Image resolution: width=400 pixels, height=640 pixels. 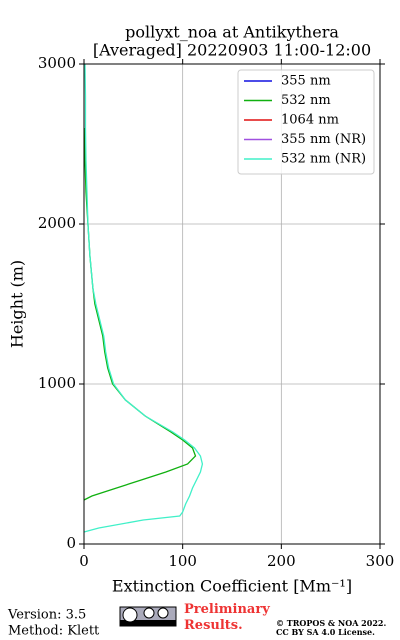 What do you see at coordinates (232, 586) in the screenshot?
I see `x-axis-label: Extinction Coefficient [Mm⁻¹]` at bounding box center [232, 586].